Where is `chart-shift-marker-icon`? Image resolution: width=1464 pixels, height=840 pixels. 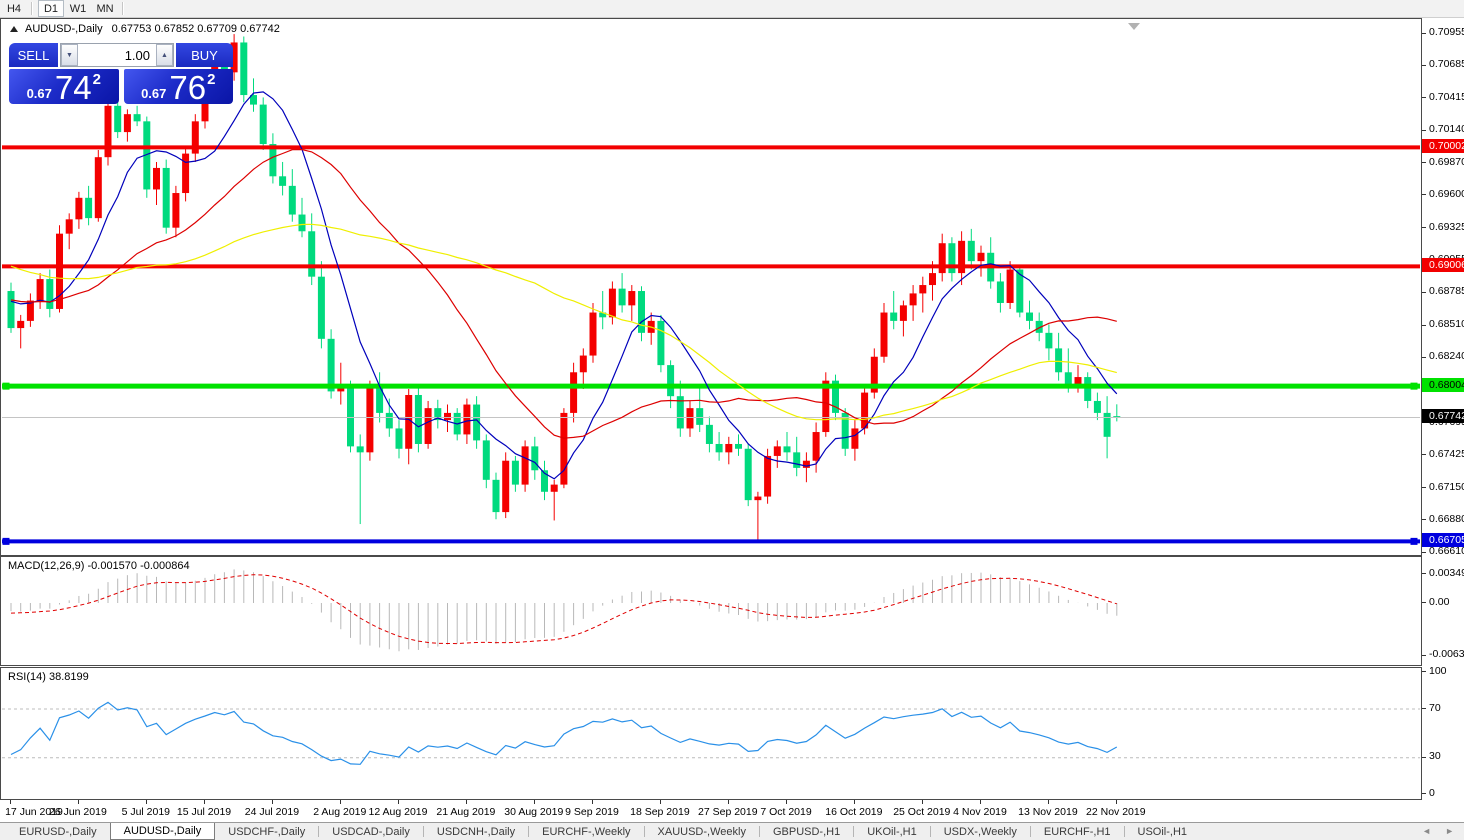
chart-shift-marker-icon is located at coordinates (1134, 26).